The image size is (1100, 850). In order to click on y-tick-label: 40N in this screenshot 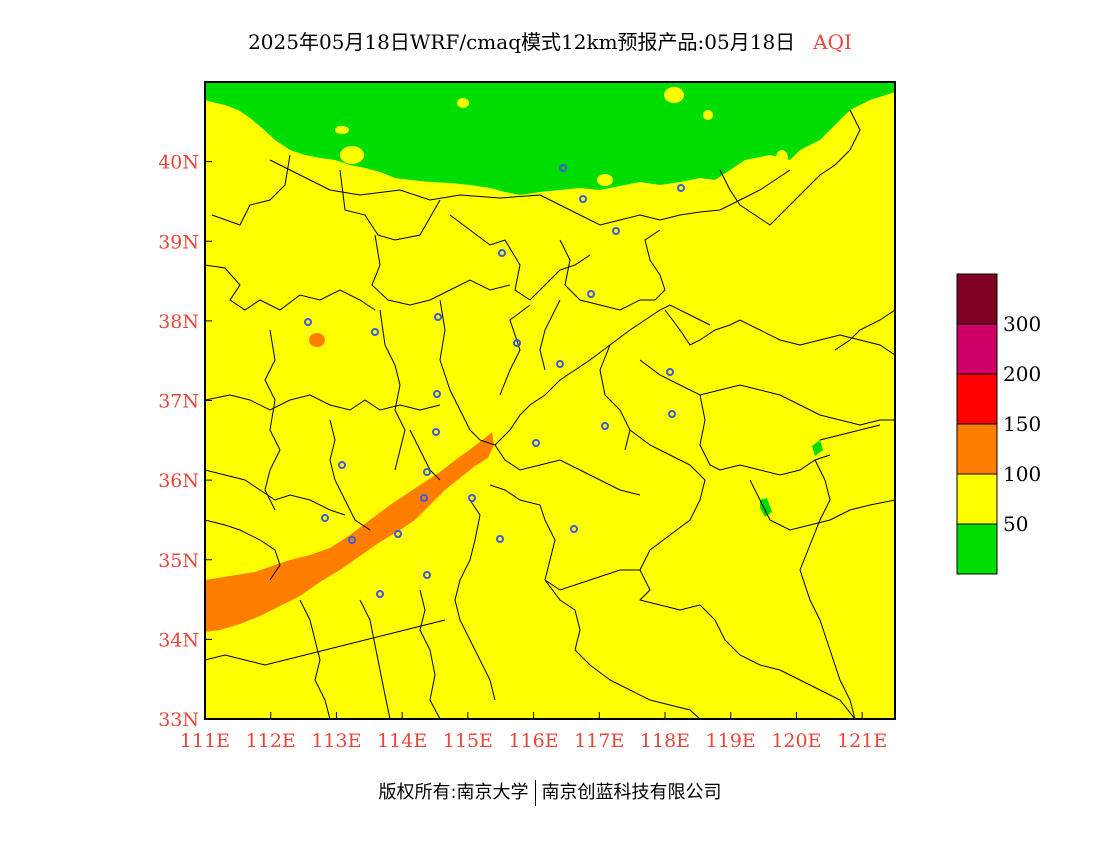, I will do `click(178, 163)`.